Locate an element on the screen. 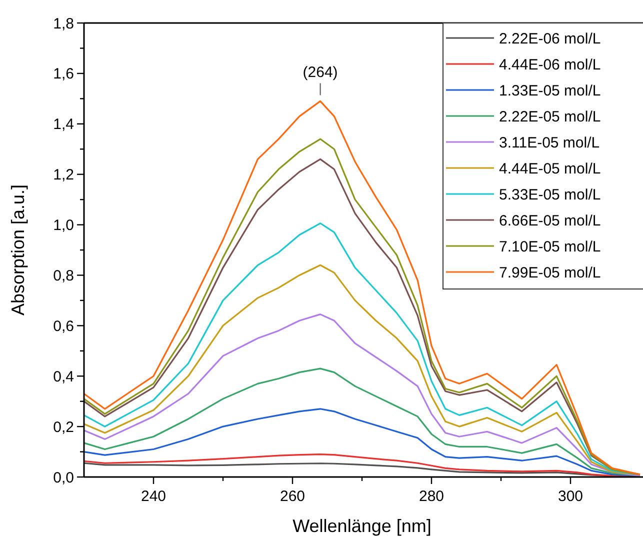  y-tick-label: 0,2 is located at coordinates (63, 427).